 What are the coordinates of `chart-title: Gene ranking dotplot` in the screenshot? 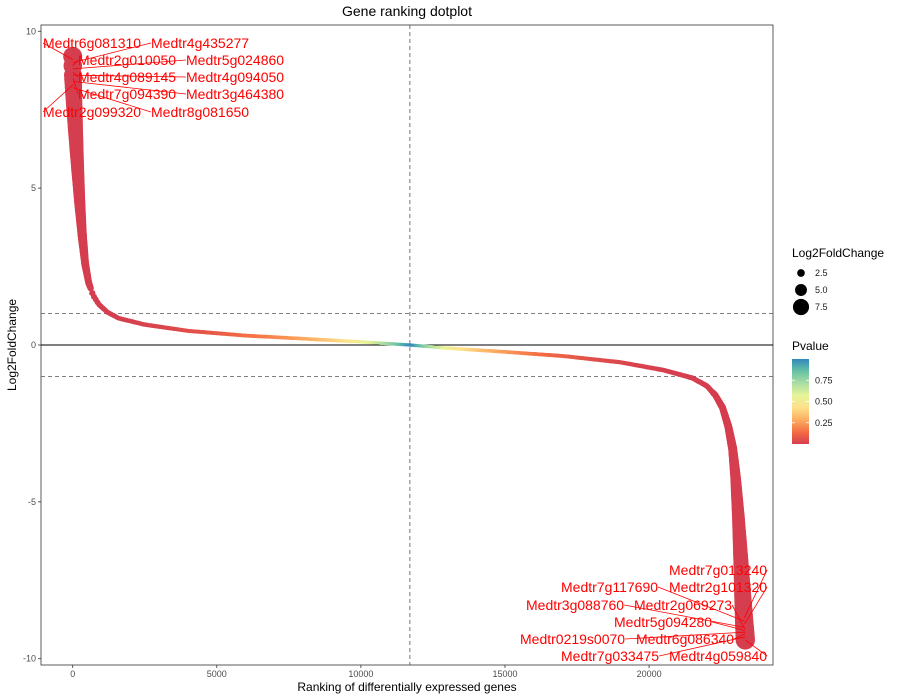 It's located at (407, 11).